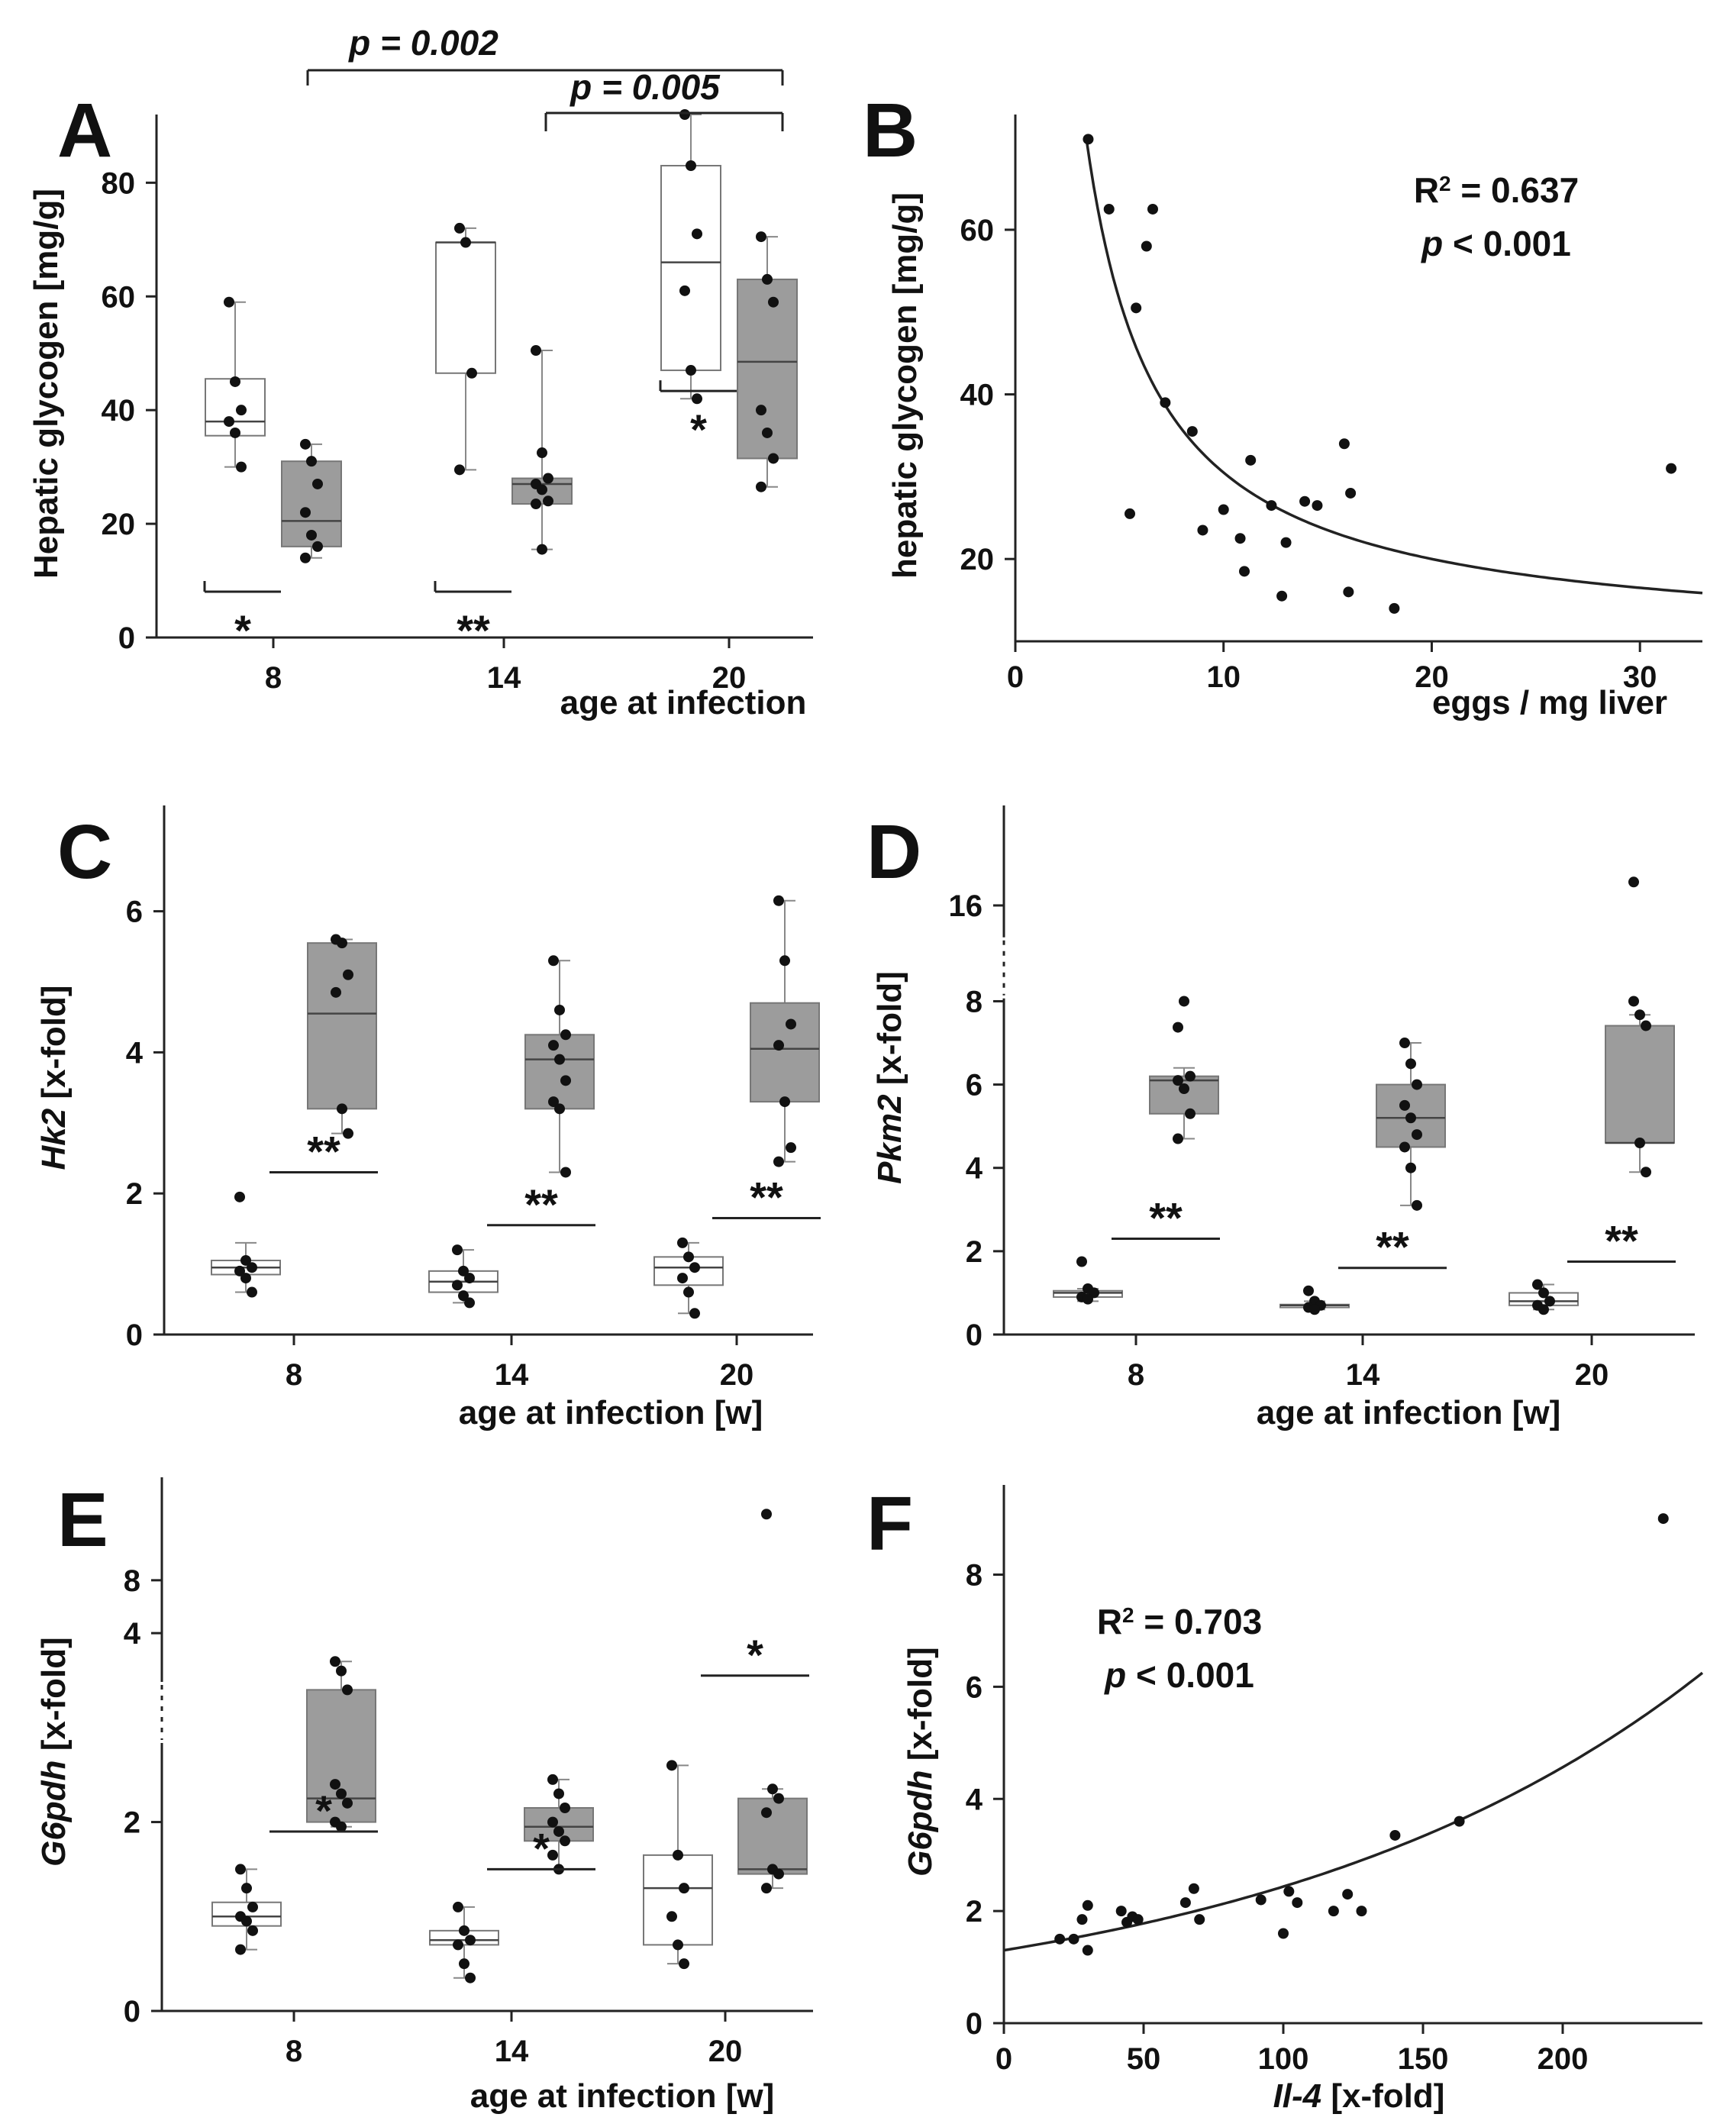  What do you see at coordinates (975, 1169) in the screenshot?
I see `y-tick-label-D-4: 4` at bounding box center [975, 1169].